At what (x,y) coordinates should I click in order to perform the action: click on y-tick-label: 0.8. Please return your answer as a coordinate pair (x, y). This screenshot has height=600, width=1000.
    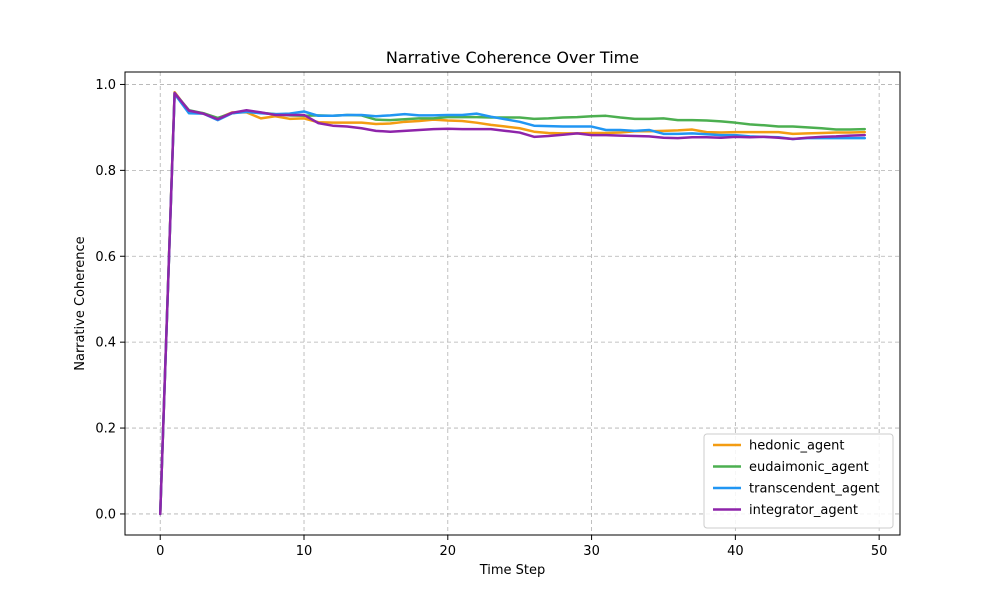
    Looking at the image, I should click on (105, 171).